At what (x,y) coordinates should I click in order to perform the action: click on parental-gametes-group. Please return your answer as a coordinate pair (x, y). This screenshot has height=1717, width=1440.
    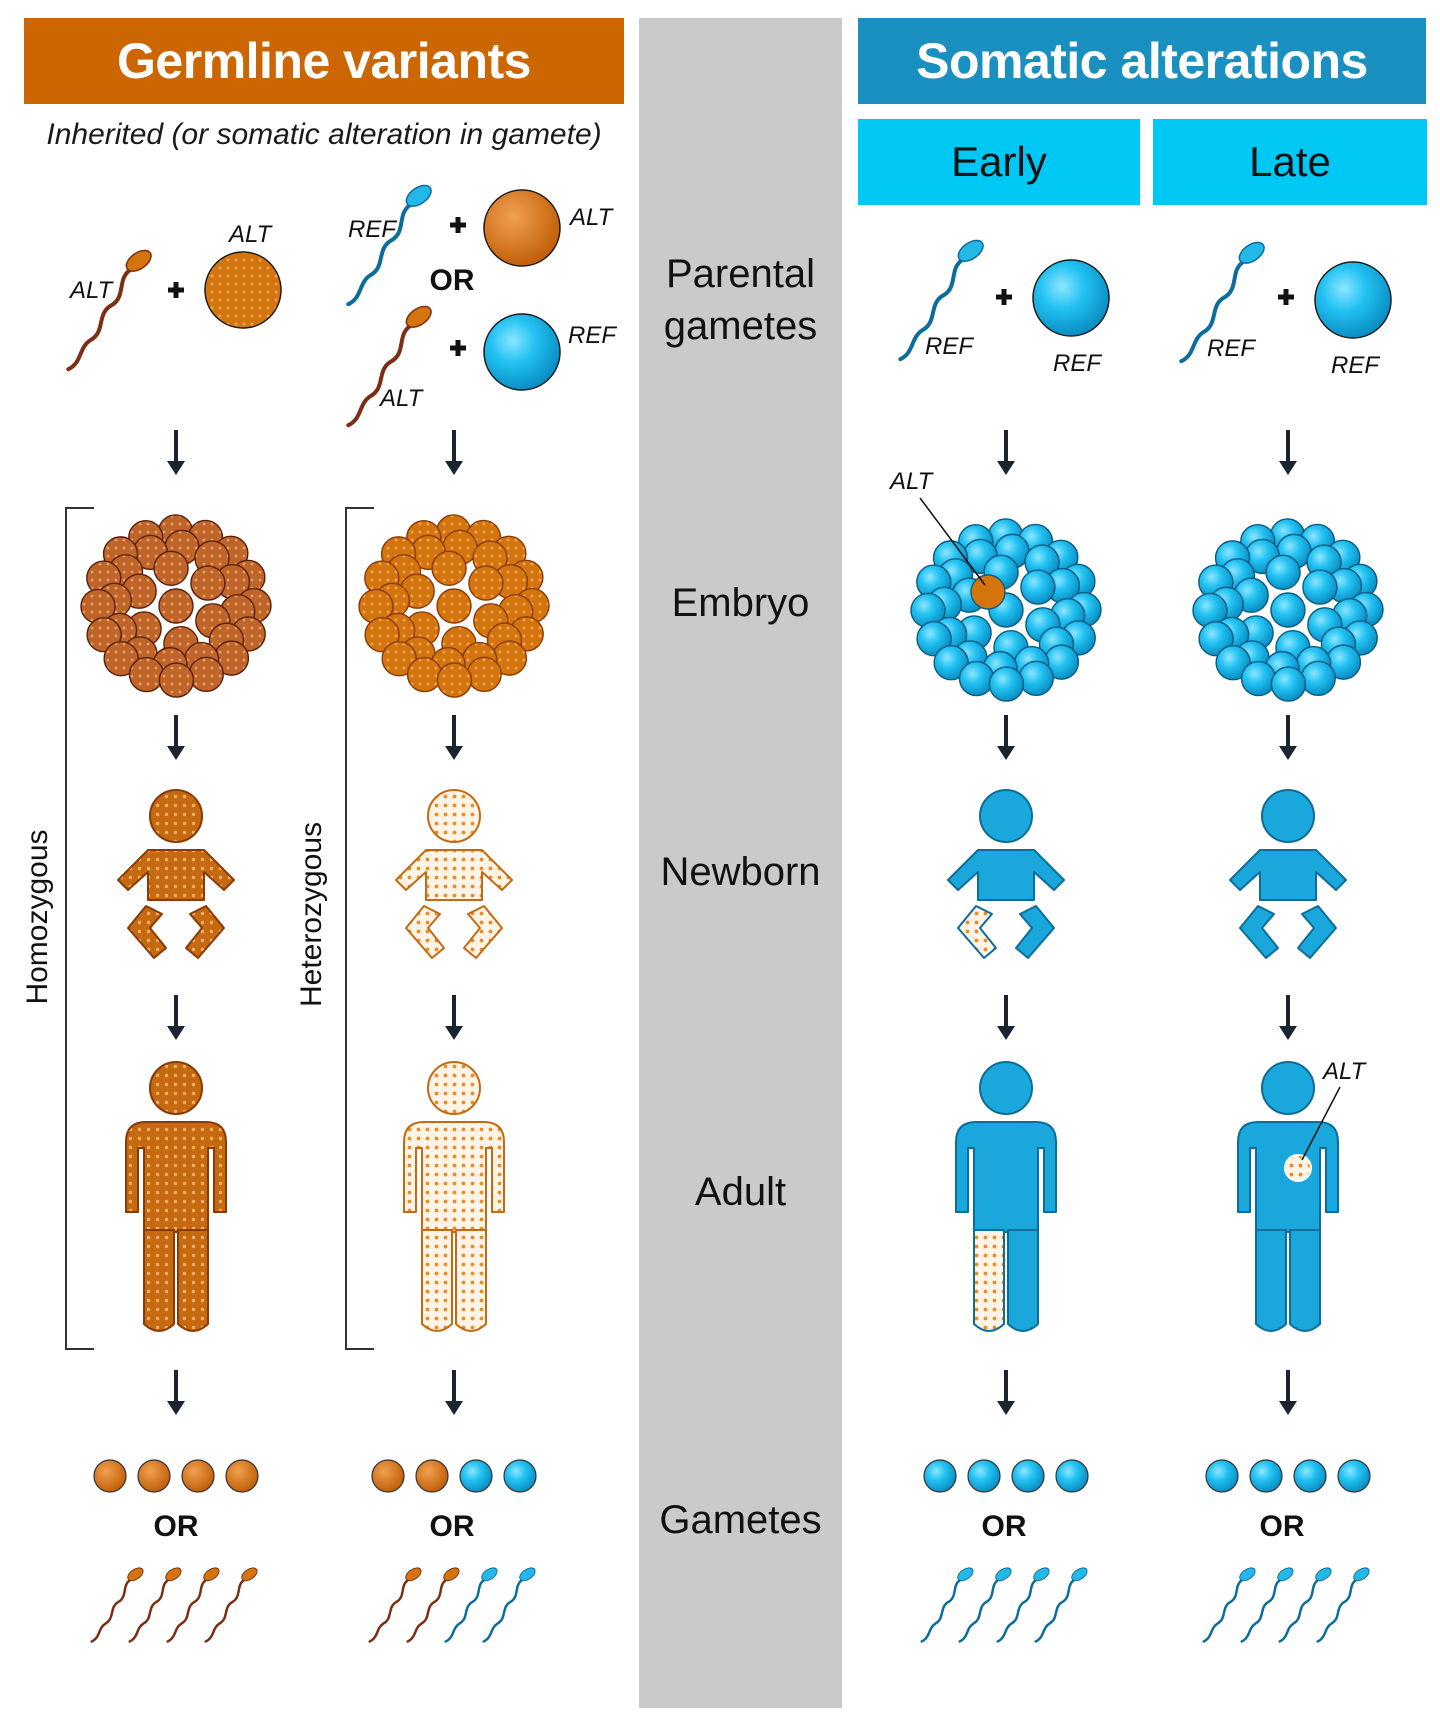
    Looking at the image, I should click on (729, 306).